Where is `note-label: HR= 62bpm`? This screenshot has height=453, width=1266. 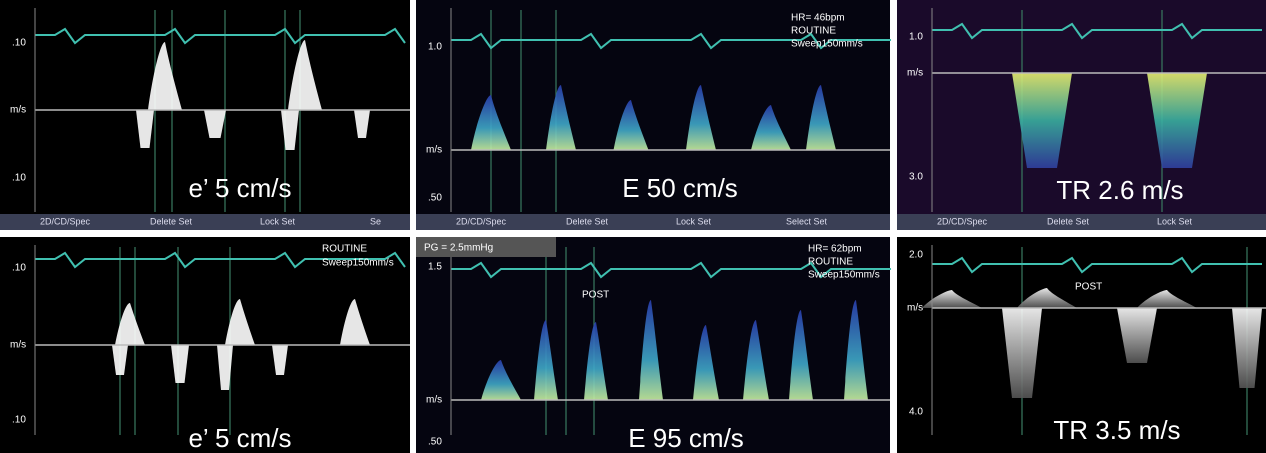
note-label: HR= 62bpm is located at coordinates (835, 249).